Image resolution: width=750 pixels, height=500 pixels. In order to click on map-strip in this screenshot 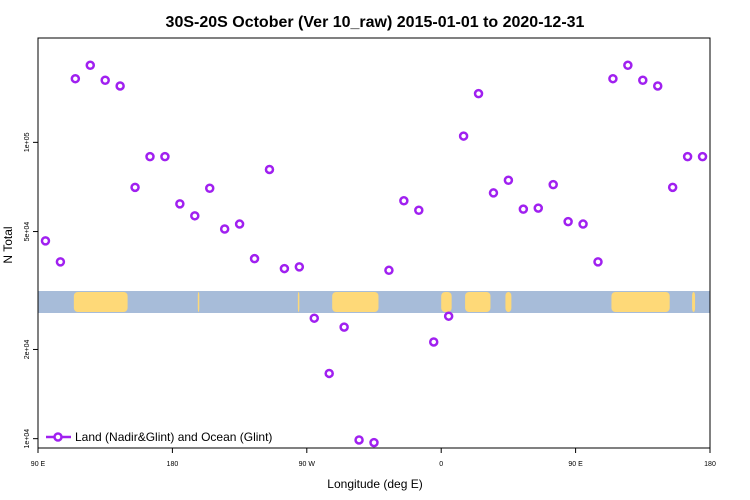, I will do `click(374, 302)`.